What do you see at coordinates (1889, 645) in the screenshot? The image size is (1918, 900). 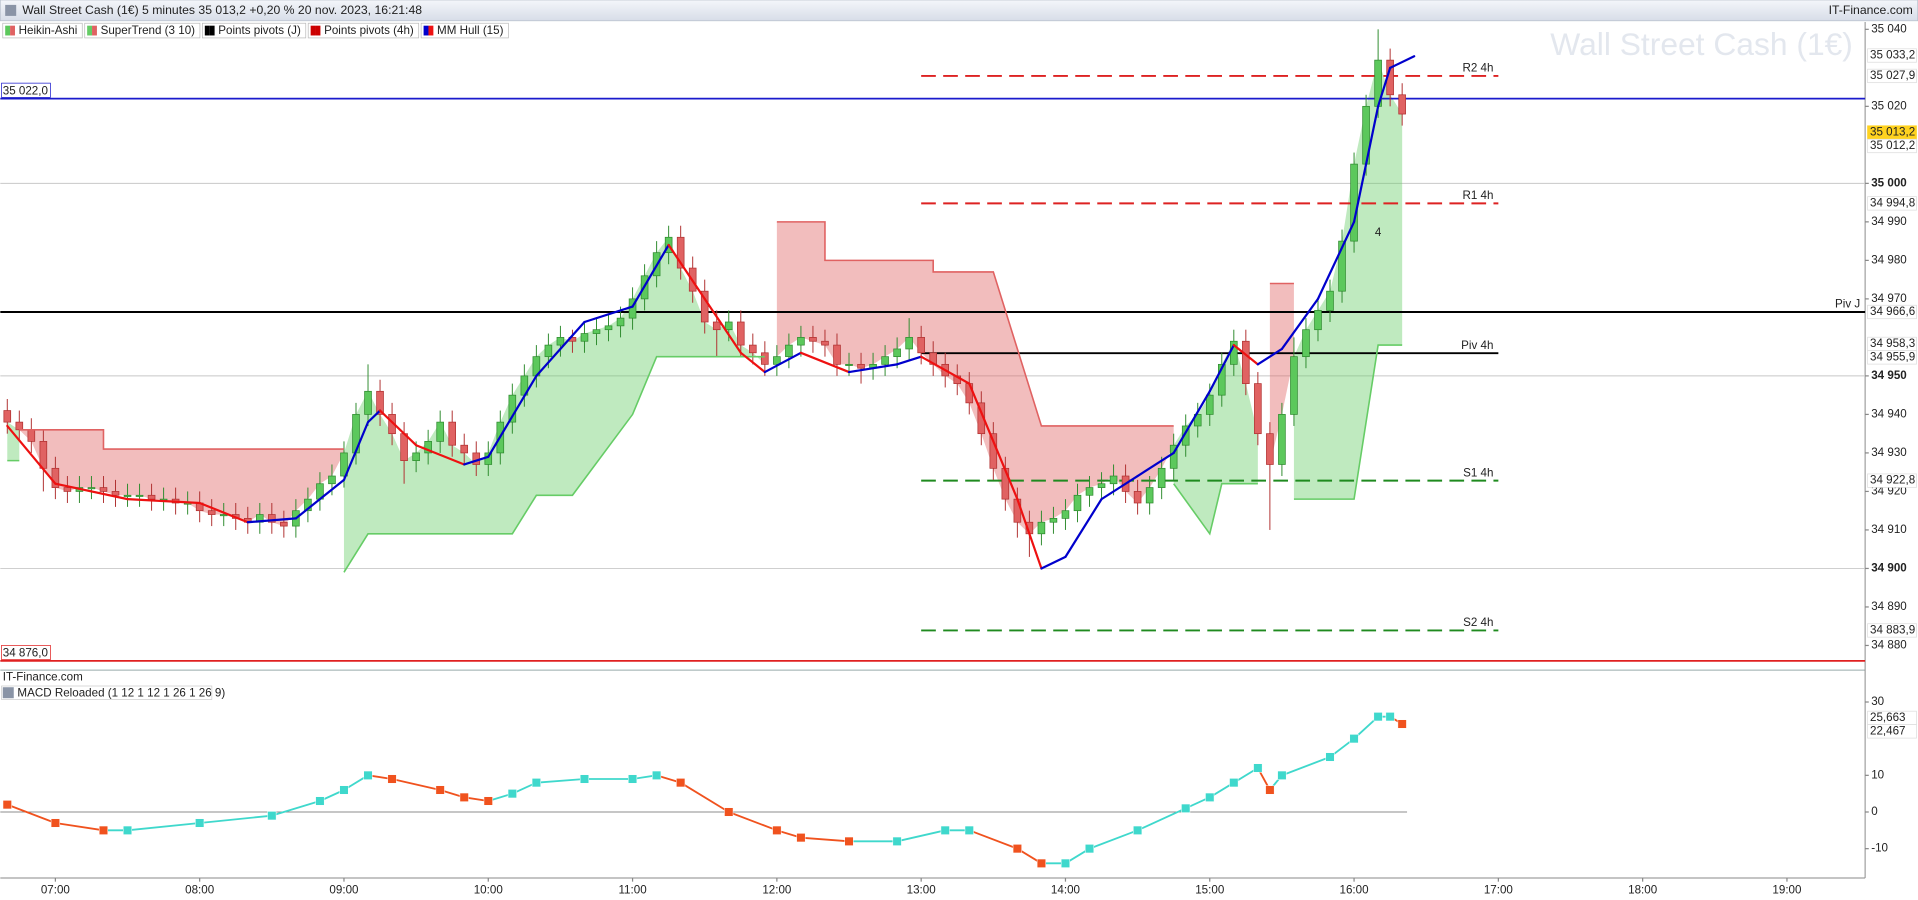 I see `y-tick-label: 34 880` at bounding box center [1889, 645].